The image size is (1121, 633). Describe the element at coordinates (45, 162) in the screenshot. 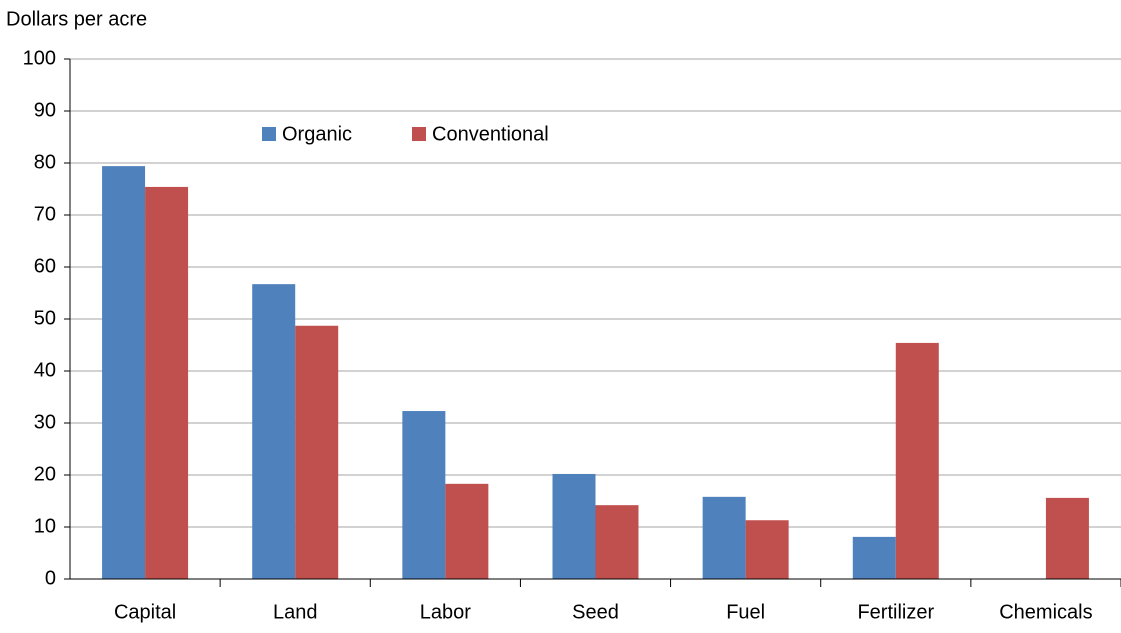

I see `y-tick-label: 80` at that location.